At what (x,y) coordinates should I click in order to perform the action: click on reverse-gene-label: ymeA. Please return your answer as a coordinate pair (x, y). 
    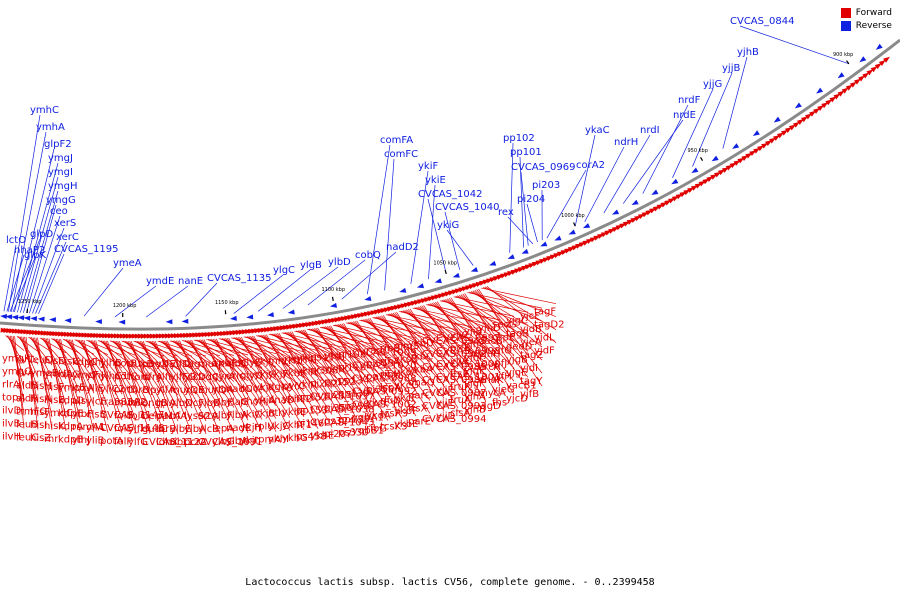
    Looking at the image, I should click on (127, 263).